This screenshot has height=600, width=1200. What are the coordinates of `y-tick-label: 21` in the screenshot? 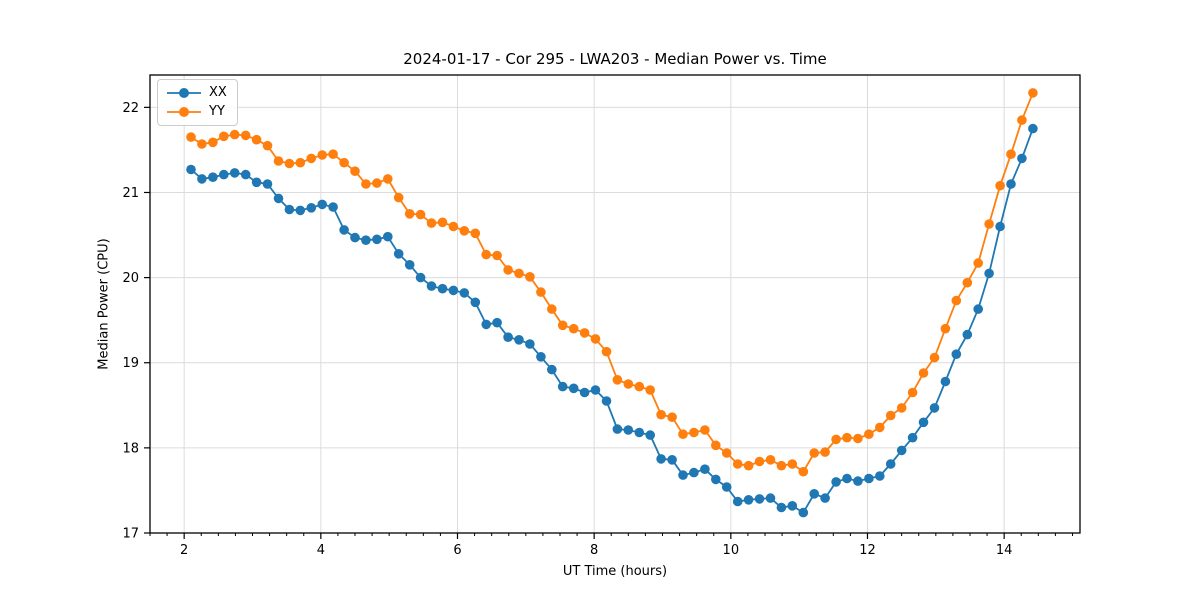 It's located at (130, 193).